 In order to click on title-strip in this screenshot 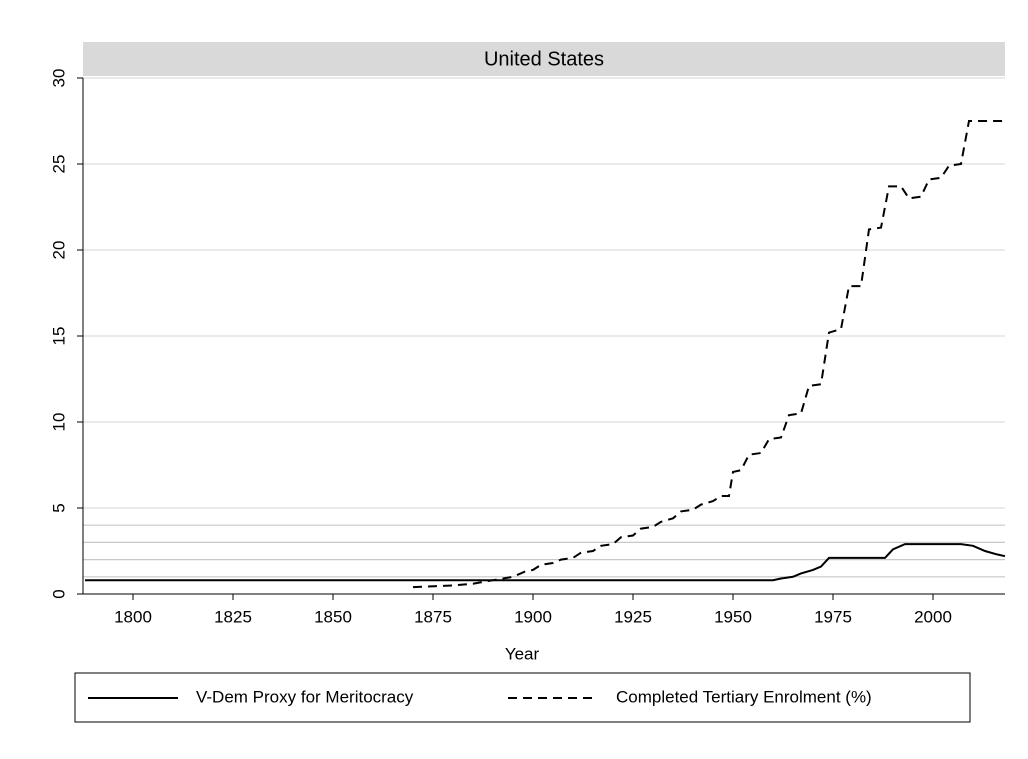, I will do `click(544, 59)`.